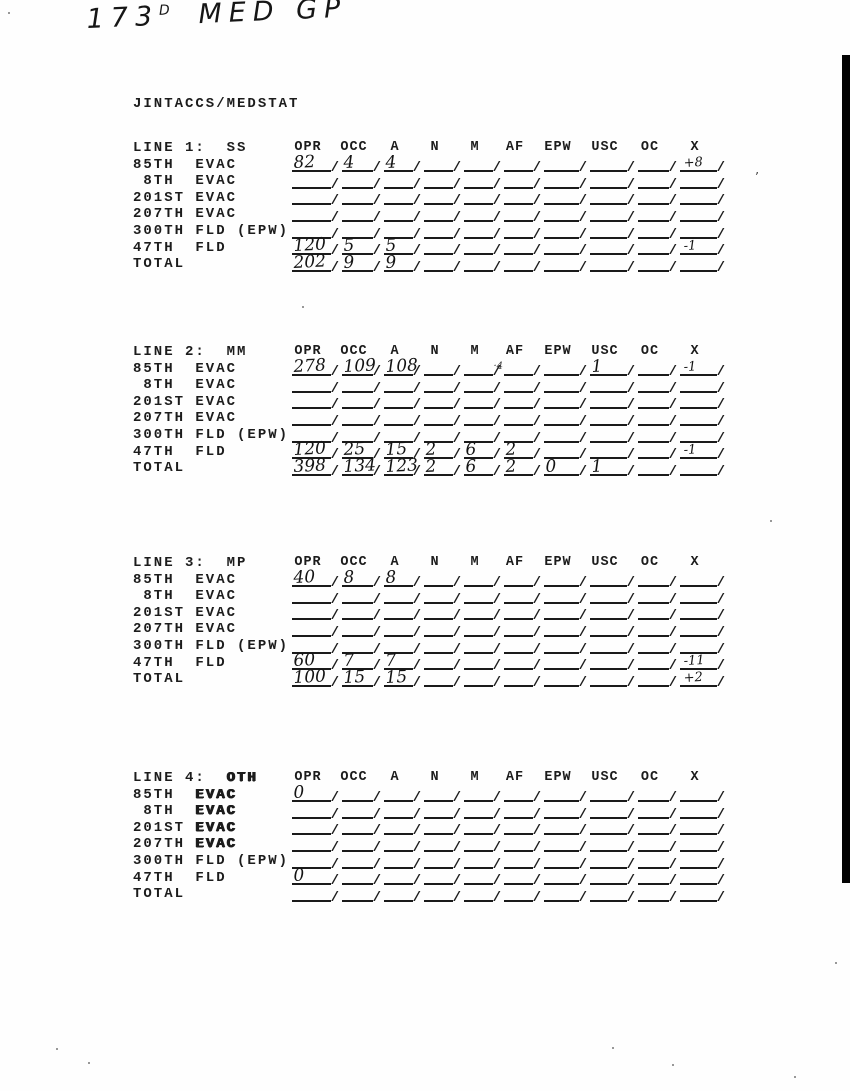 Image resolution: width=850 pixels, height=1091 pixels. What do you see at coordinates (185, 579) in the screenshot?
I see `row-label: 85TH EVAC` at bounding box center [185, 579].